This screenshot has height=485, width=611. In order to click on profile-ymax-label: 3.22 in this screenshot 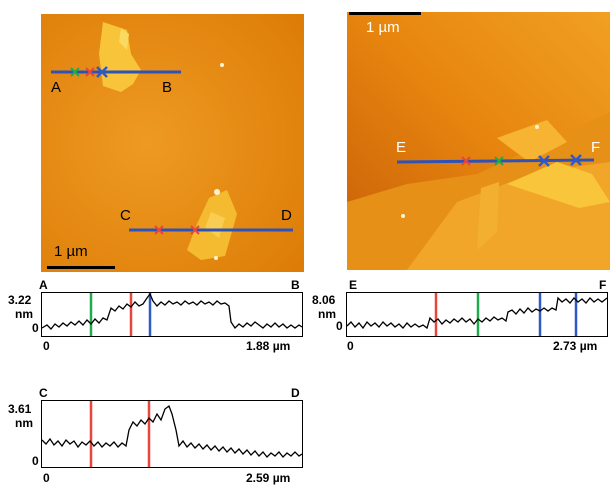, I will do `click(20, 300)`.